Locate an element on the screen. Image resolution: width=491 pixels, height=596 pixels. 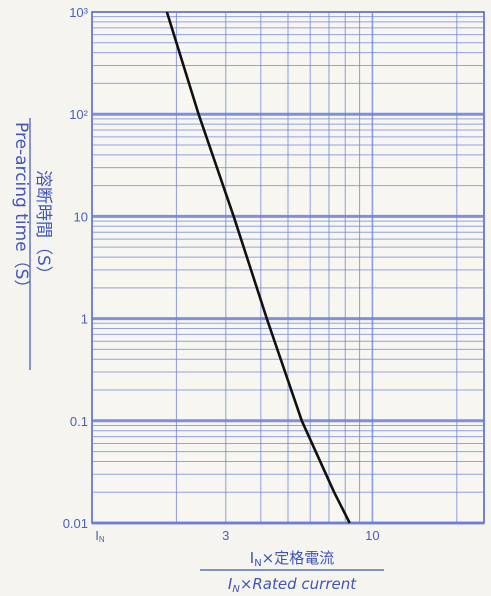
x-axis-label-en: IN×Rated current is located at coordinates (292, 585).